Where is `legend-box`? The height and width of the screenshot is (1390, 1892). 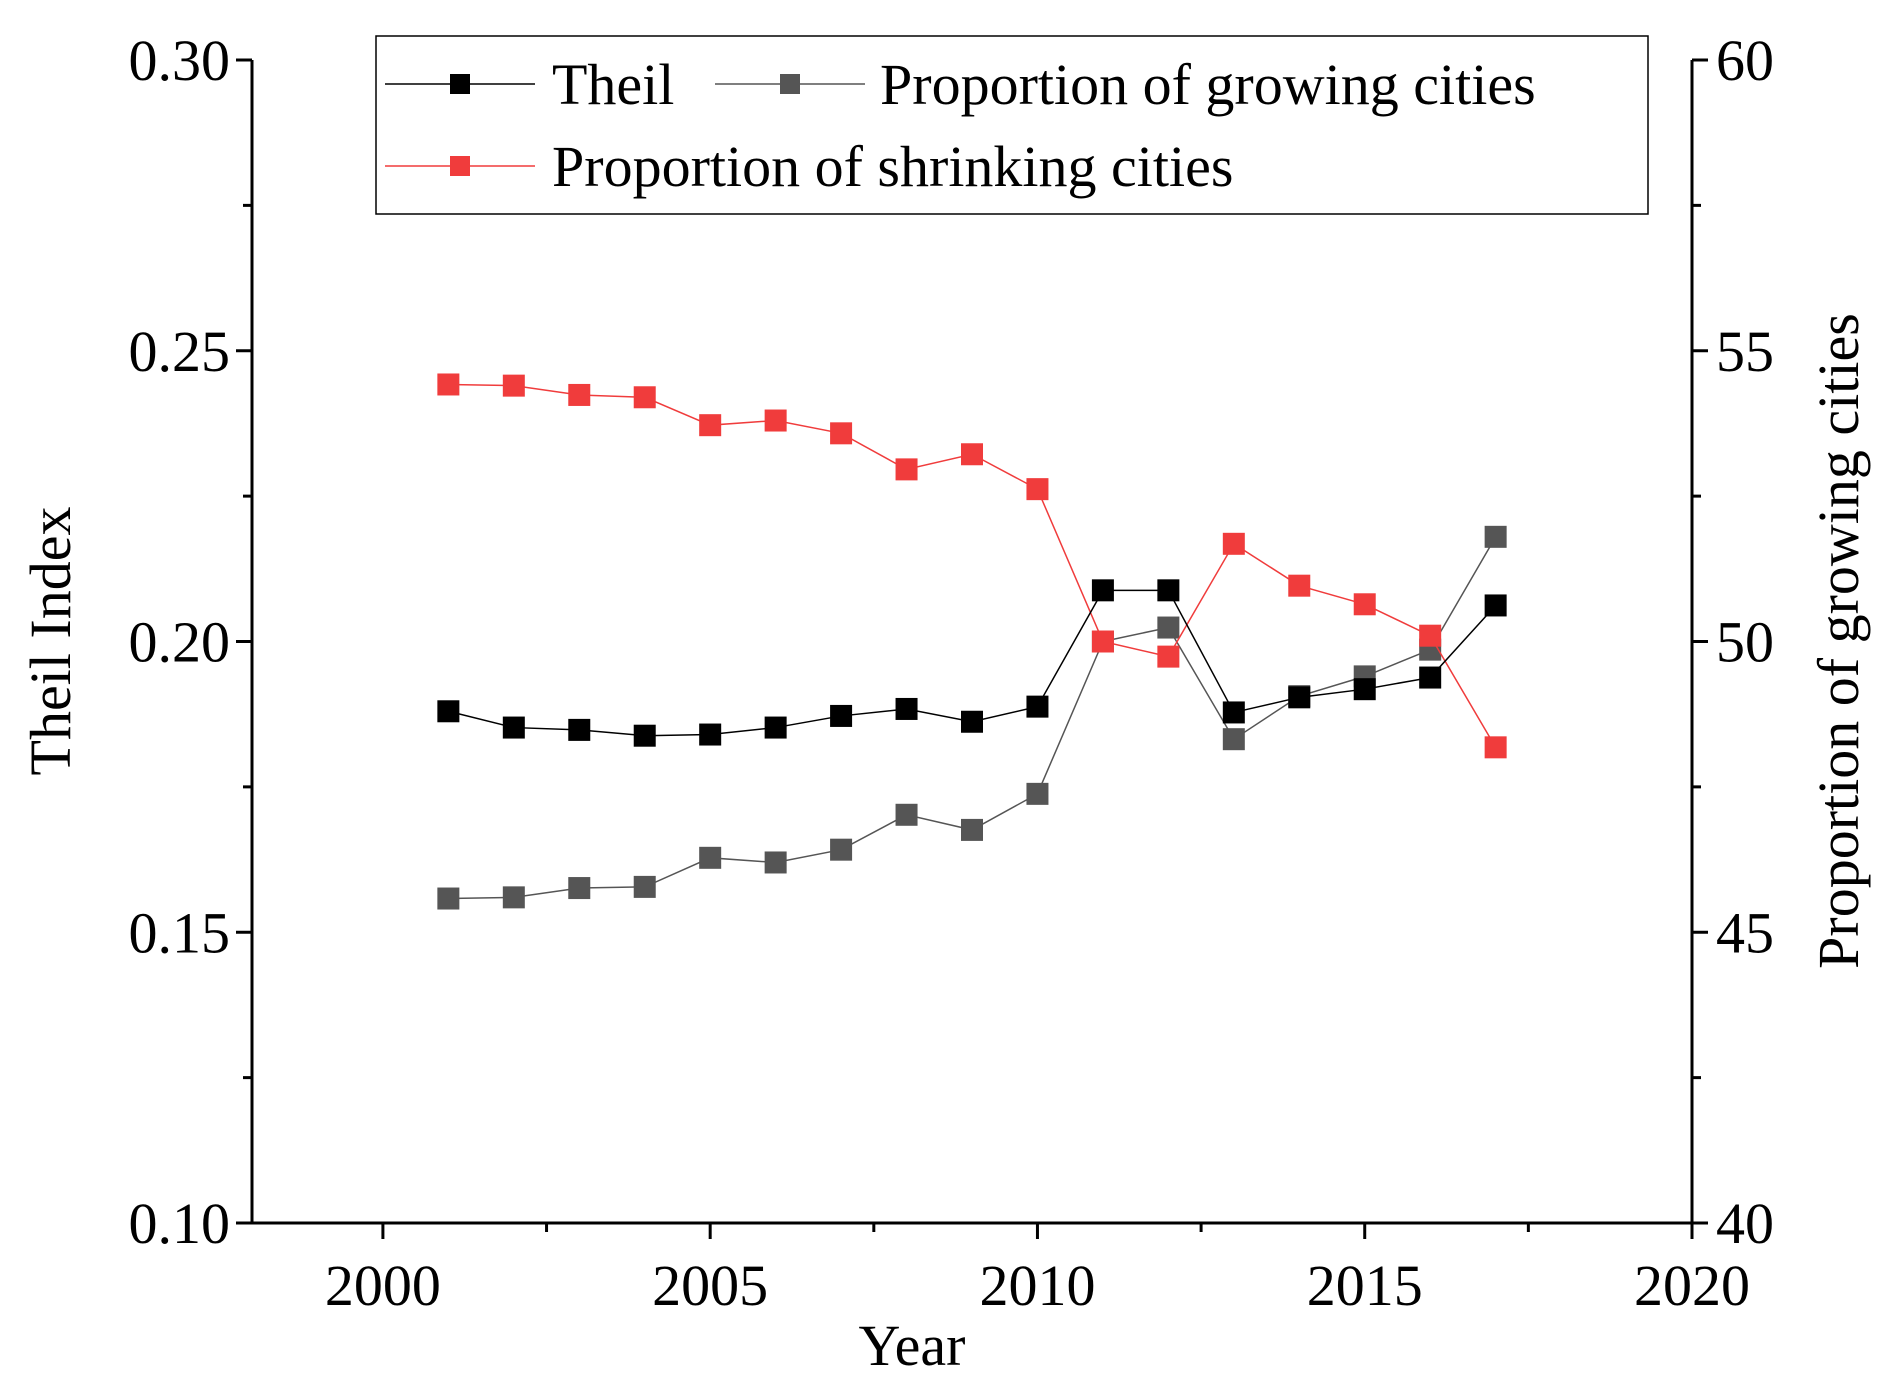
legend-box is located at coordinates (1012, 125).